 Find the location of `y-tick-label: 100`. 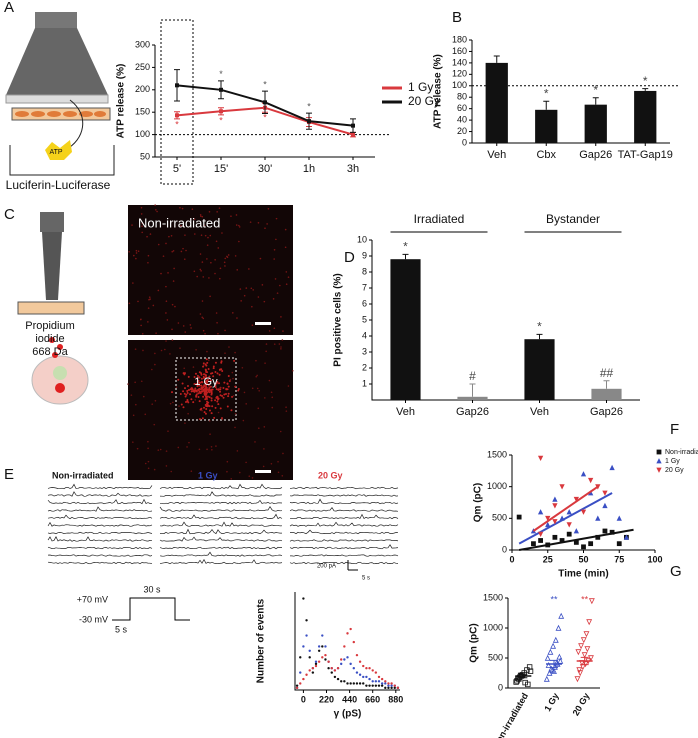

y-tick-label: 100 is located at coordinates (459, 85).